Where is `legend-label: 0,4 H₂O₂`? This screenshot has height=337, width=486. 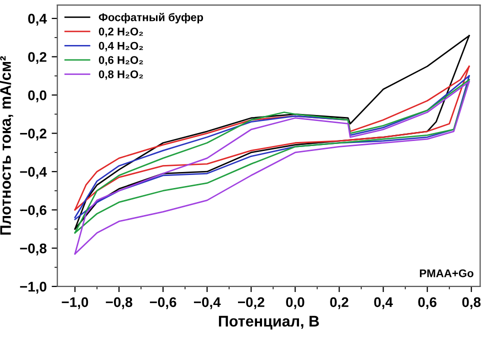
legend-label: 0,4 H₂O₂ is located at coordinates (120, 47).